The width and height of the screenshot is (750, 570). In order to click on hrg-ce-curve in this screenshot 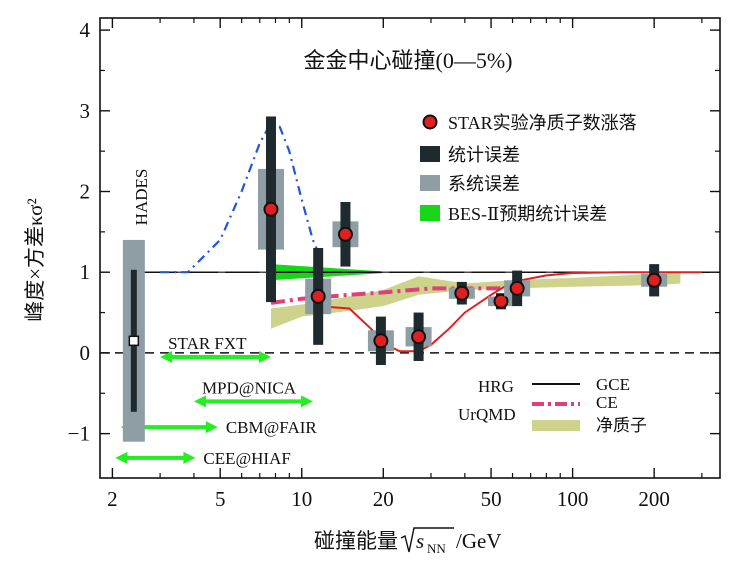, I will do `click(396, 295)`.